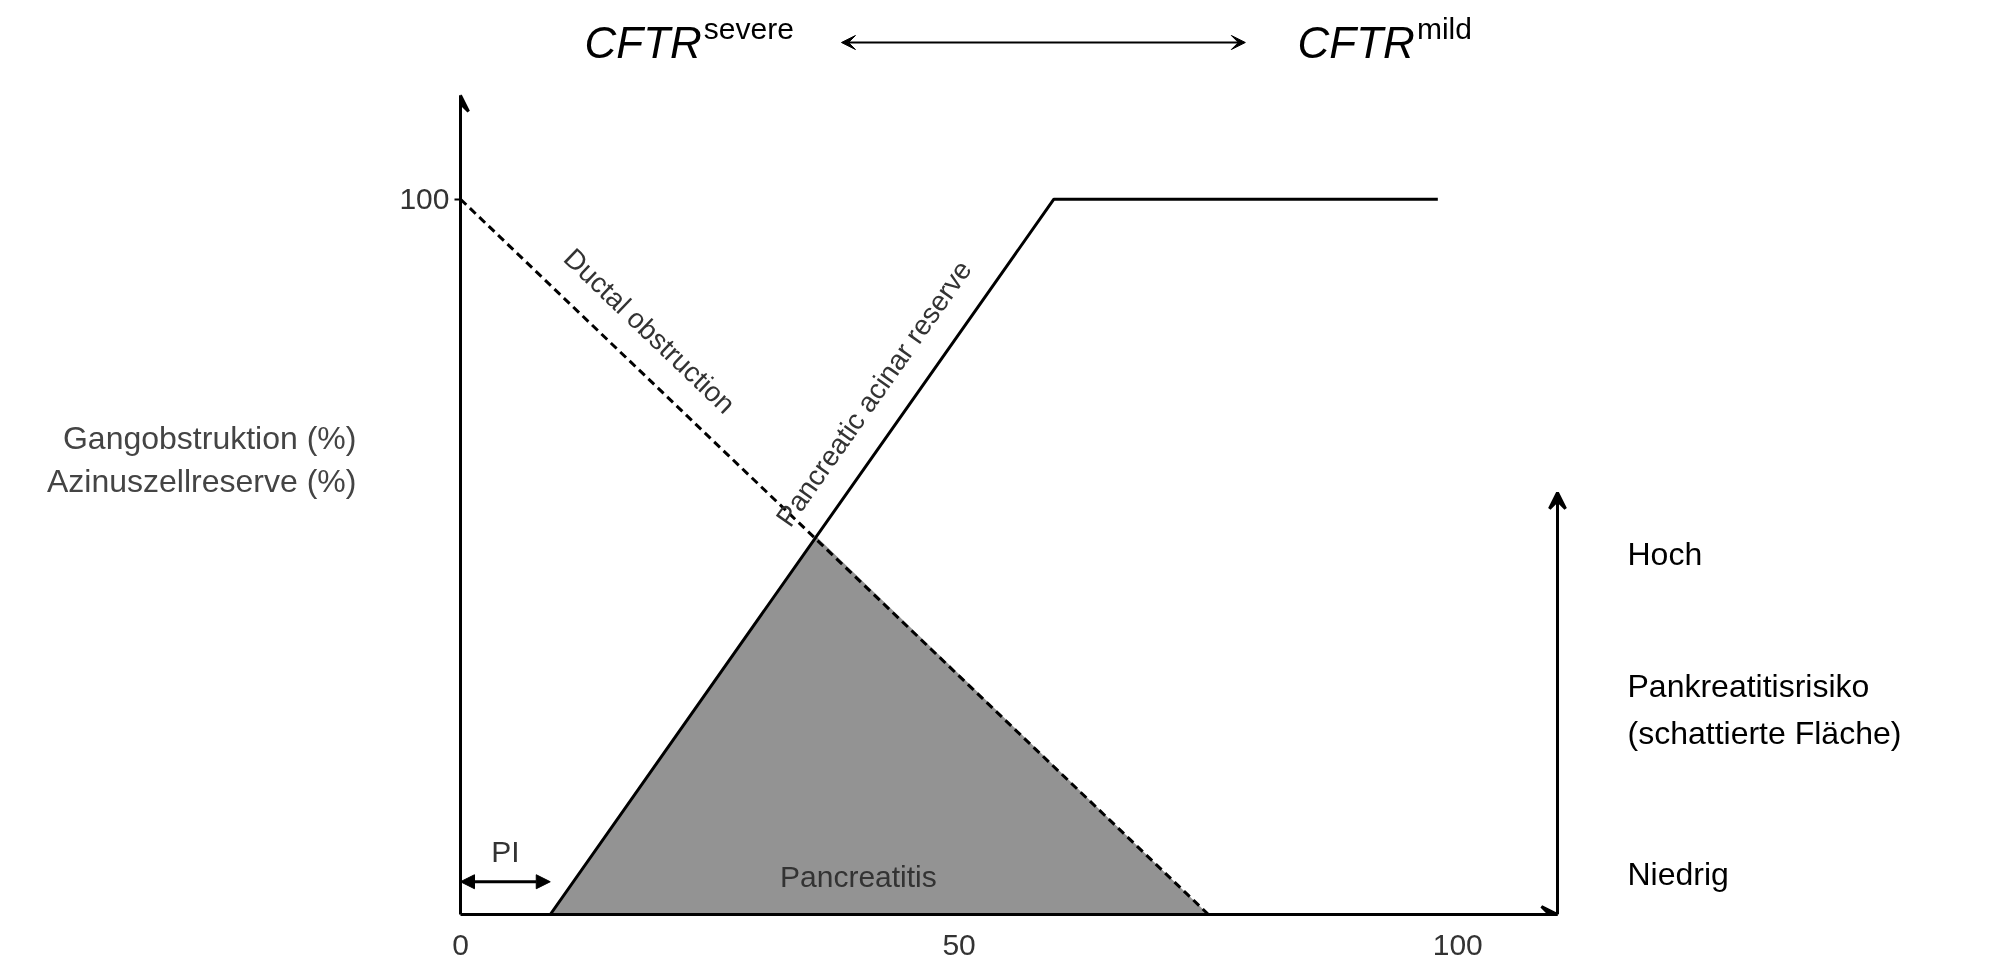  Describe the element at coordinates (1678, 873) in the screenshot. I see `text: Niedrig` at that location.